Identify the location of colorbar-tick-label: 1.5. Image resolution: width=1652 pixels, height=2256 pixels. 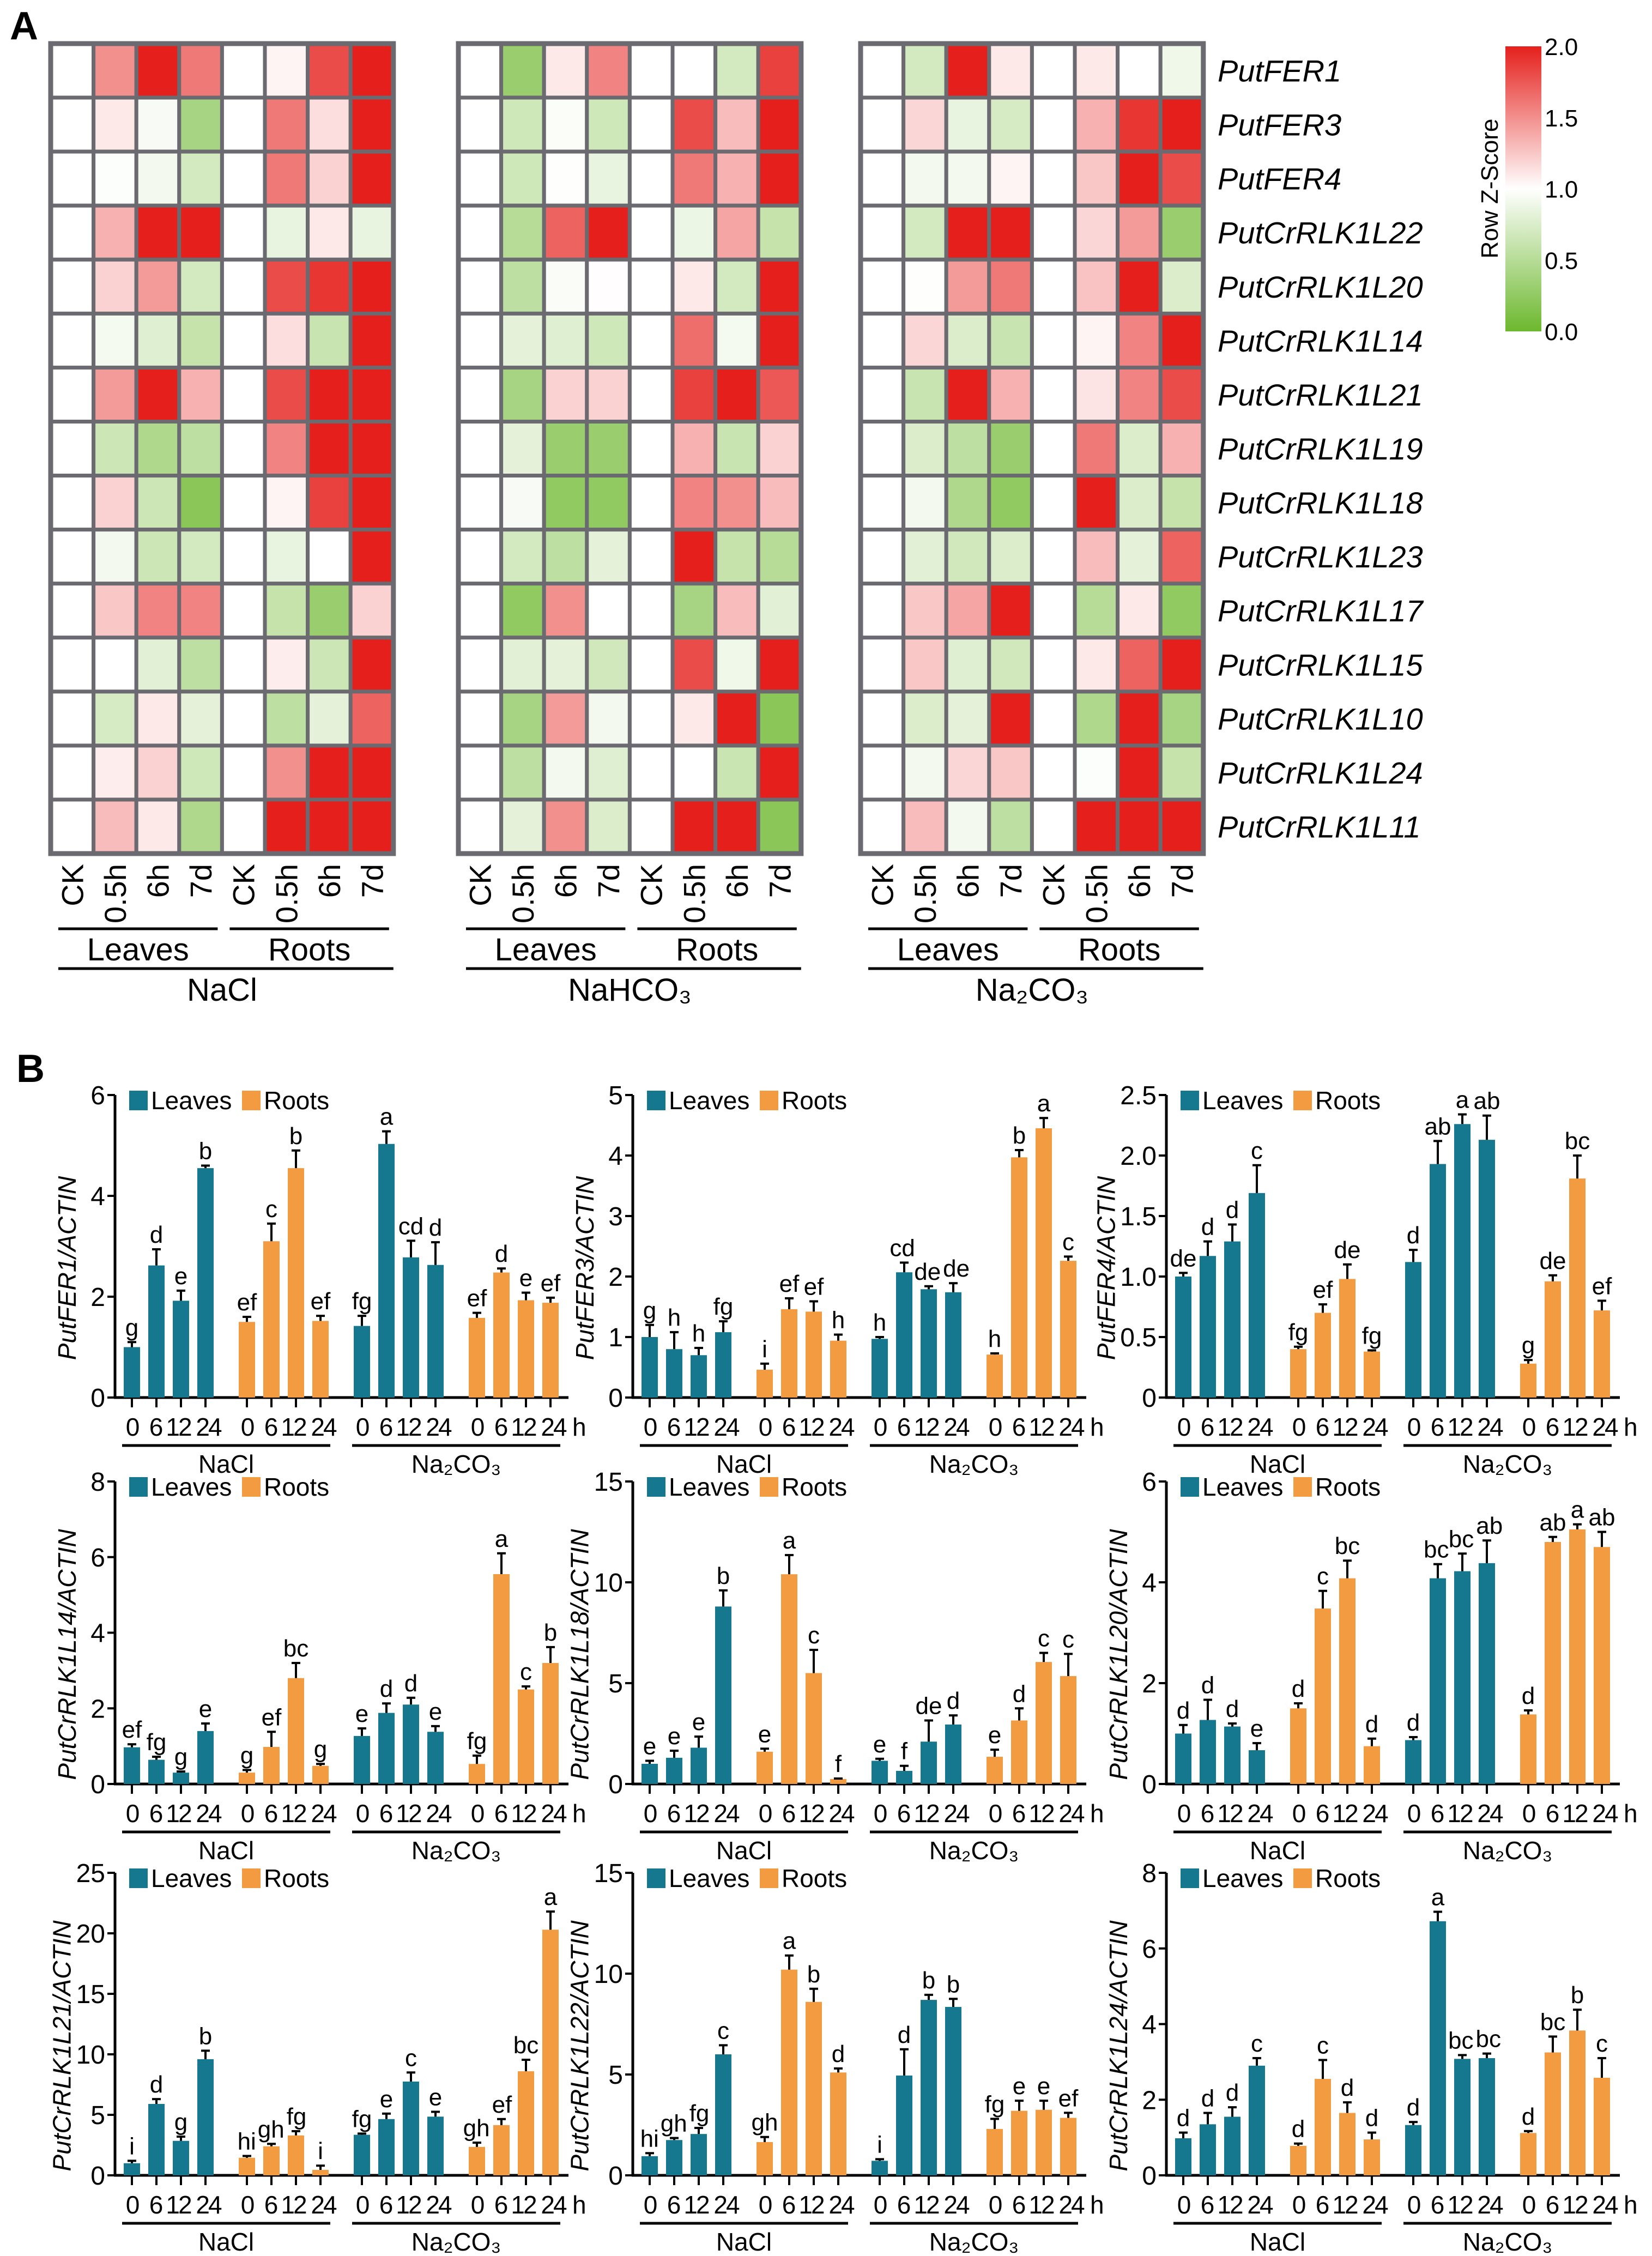
(1561, 118).